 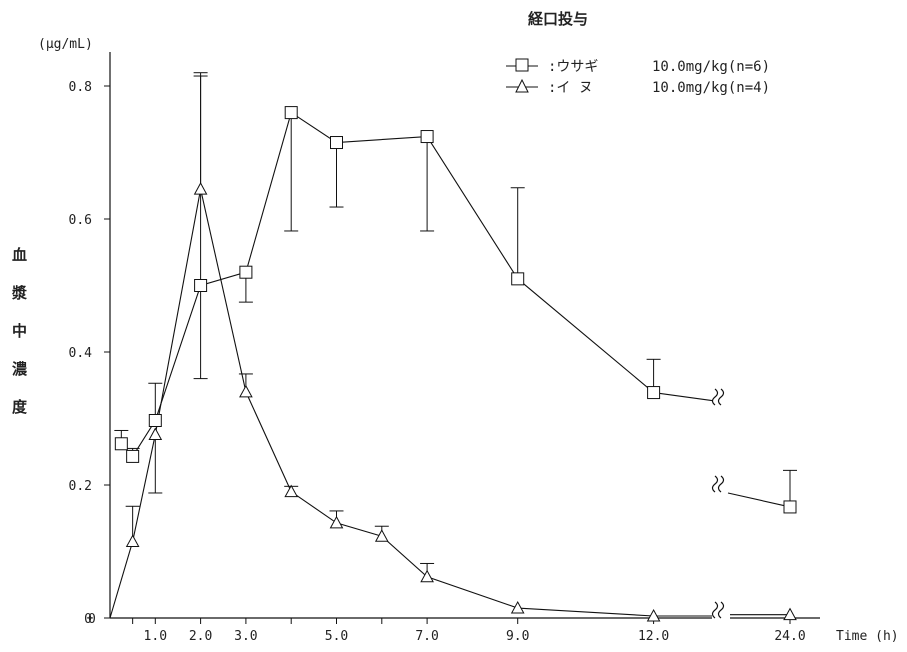 What do you see at coordinates (200, 636) in the screenshot?
I see `x-tick-label: 2.0` at bounding box center [200, 636].